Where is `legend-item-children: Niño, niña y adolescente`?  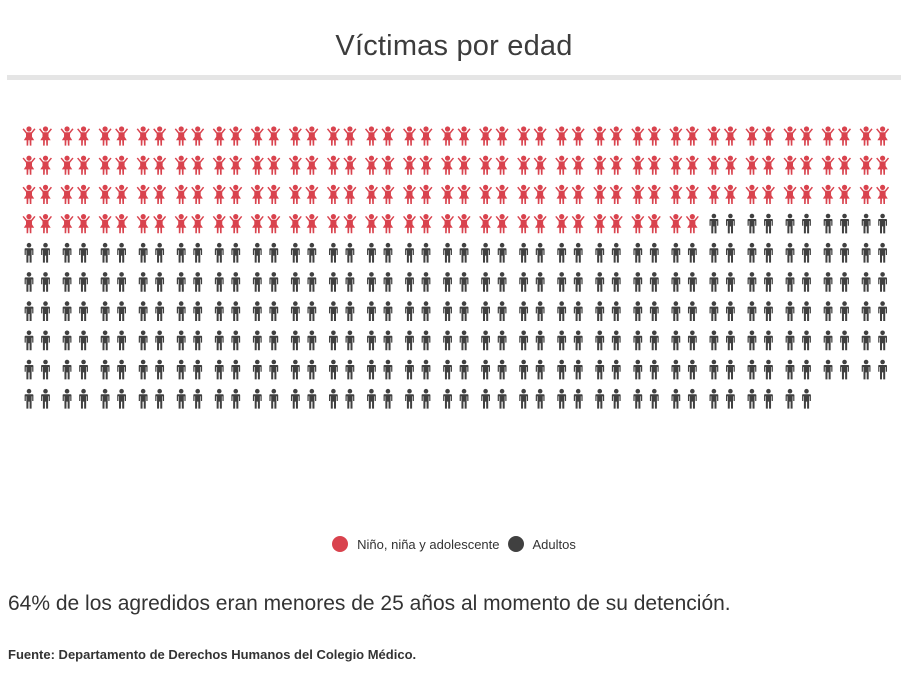 legend-item-children: Niño, niña y adolescente is located at coordinates (416, 544).